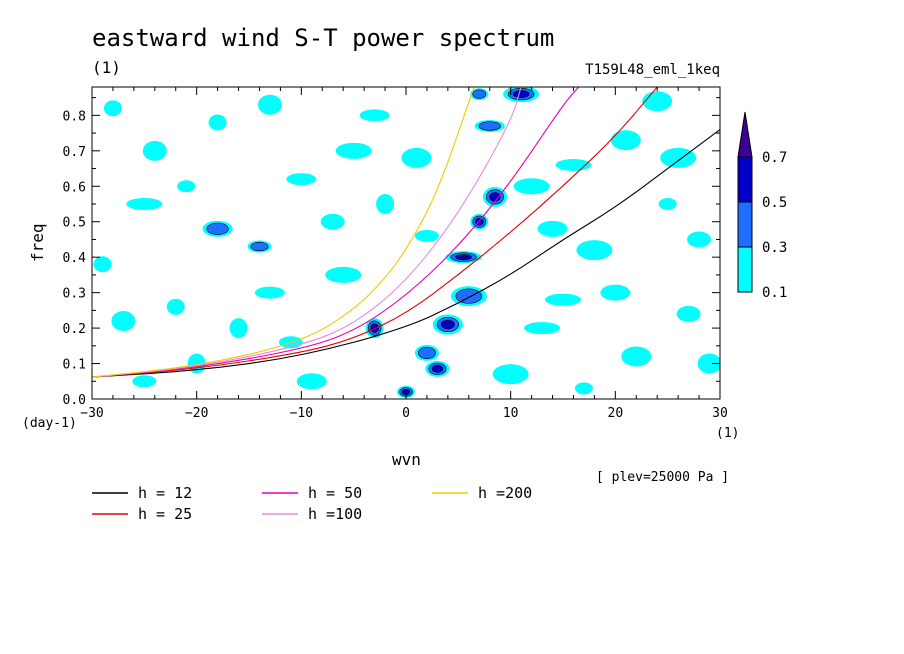  I want to click on y-tick-label: 0.7, so click(74, 152).